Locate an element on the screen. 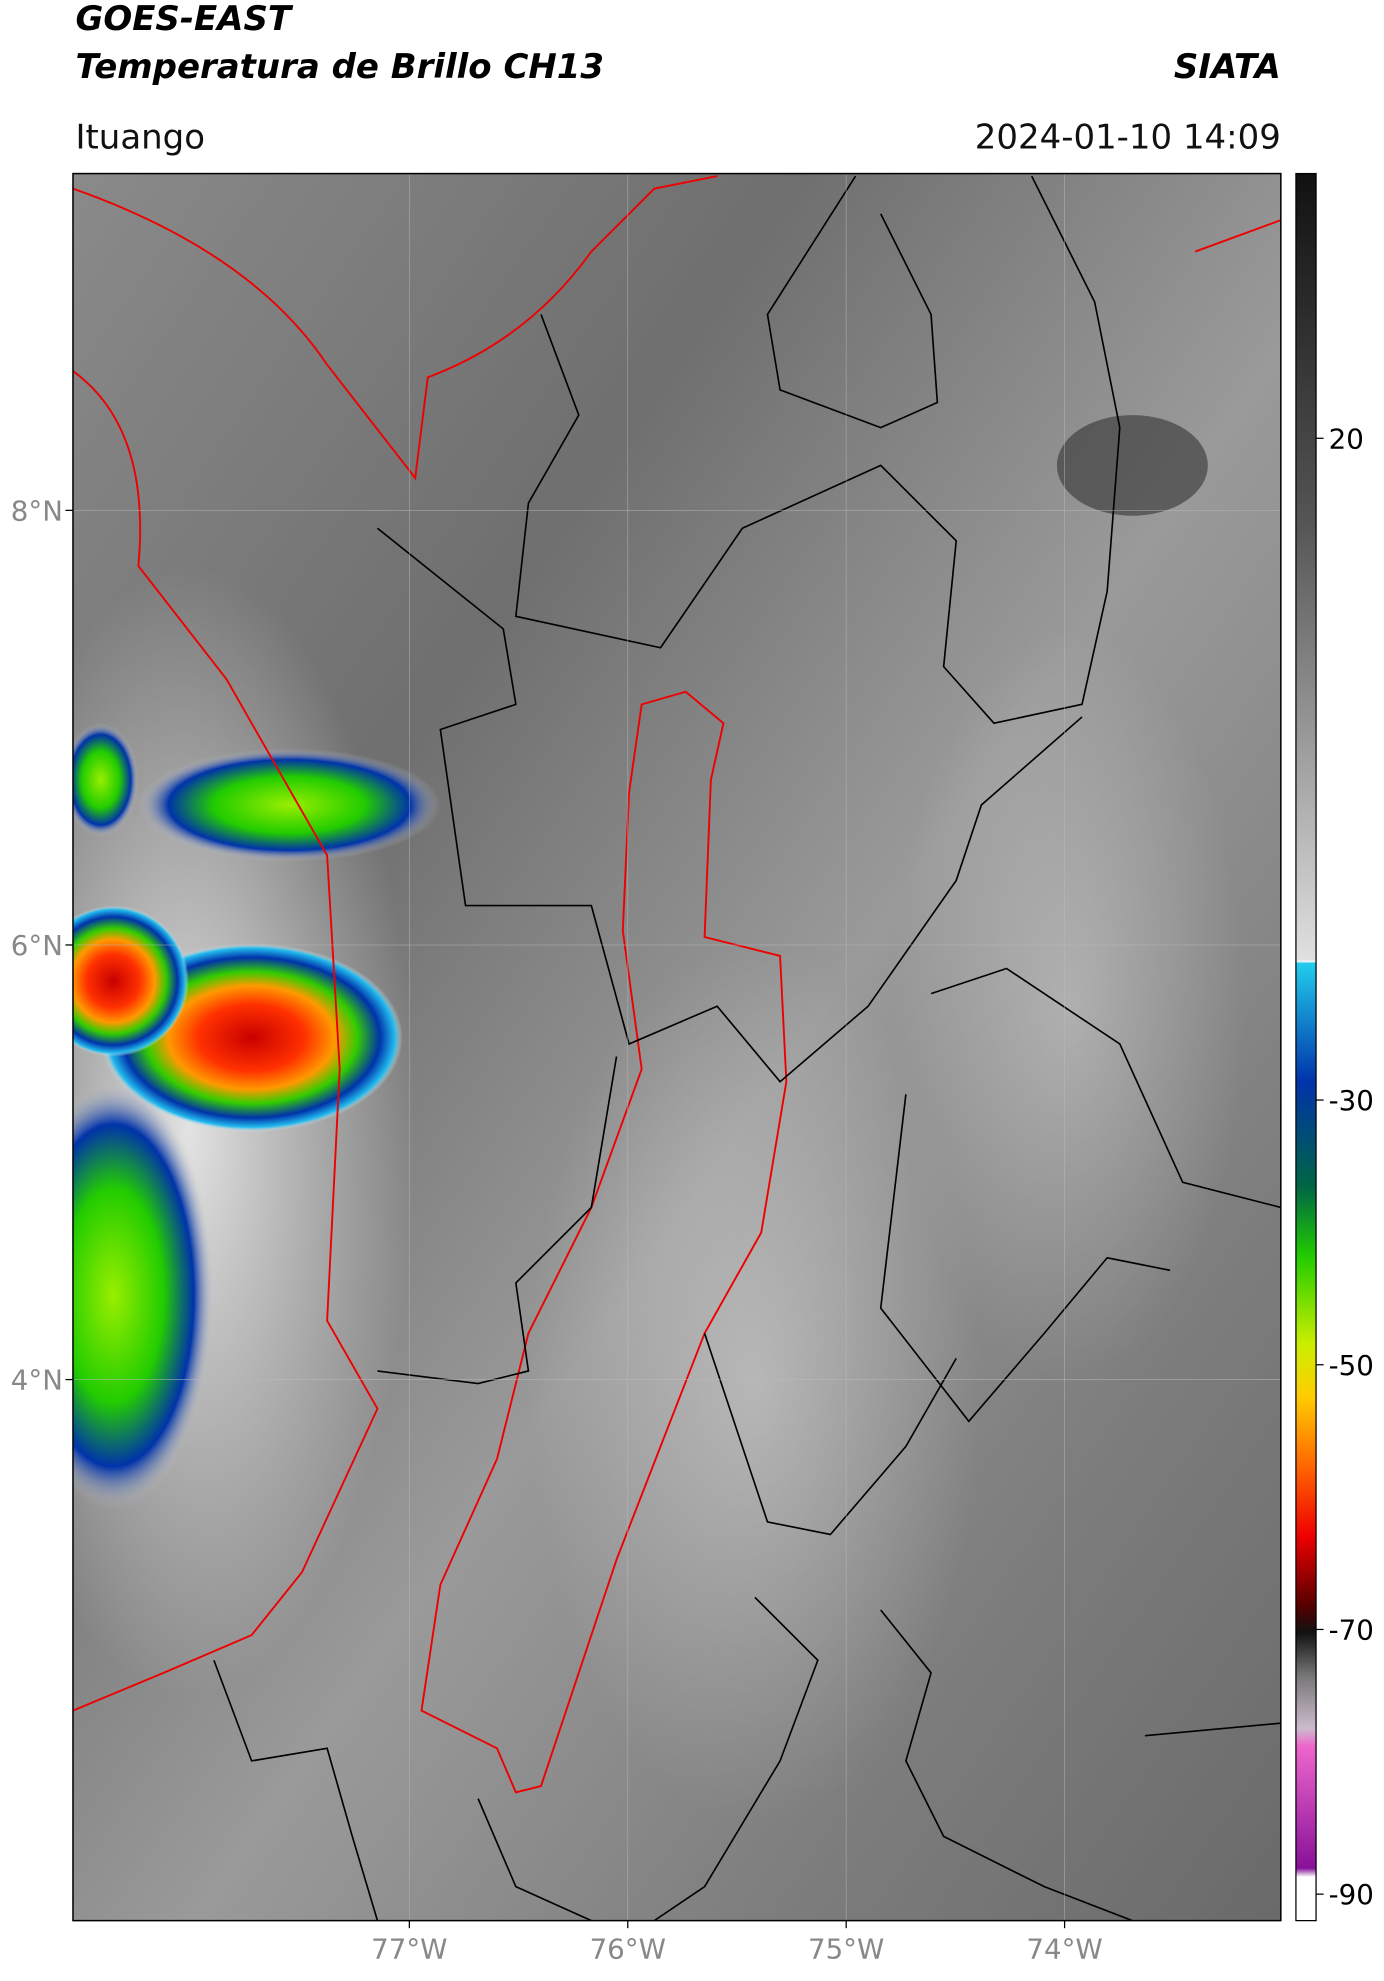 The height and width of the screenshot is (1981, 1384). colorbar-tick-label: 20 is located at coordinates (1346, 438).